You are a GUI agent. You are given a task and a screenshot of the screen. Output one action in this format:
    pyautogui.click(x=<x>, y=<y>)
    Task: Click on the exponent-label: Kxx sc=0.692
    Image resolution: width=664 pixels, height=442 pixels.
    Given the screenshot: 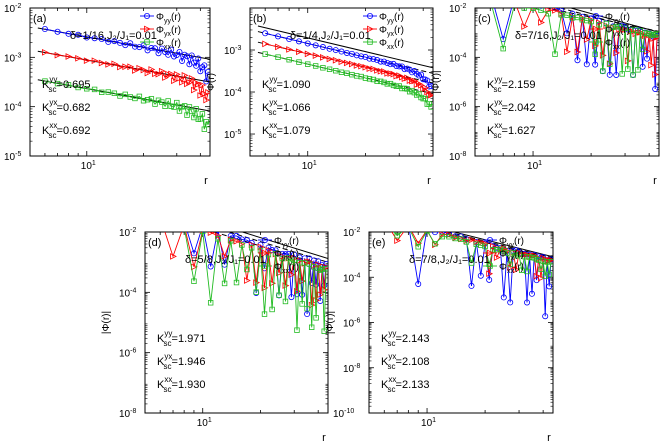 What is the action you would take?
    pyautogui.click(x=66, y=130)
    